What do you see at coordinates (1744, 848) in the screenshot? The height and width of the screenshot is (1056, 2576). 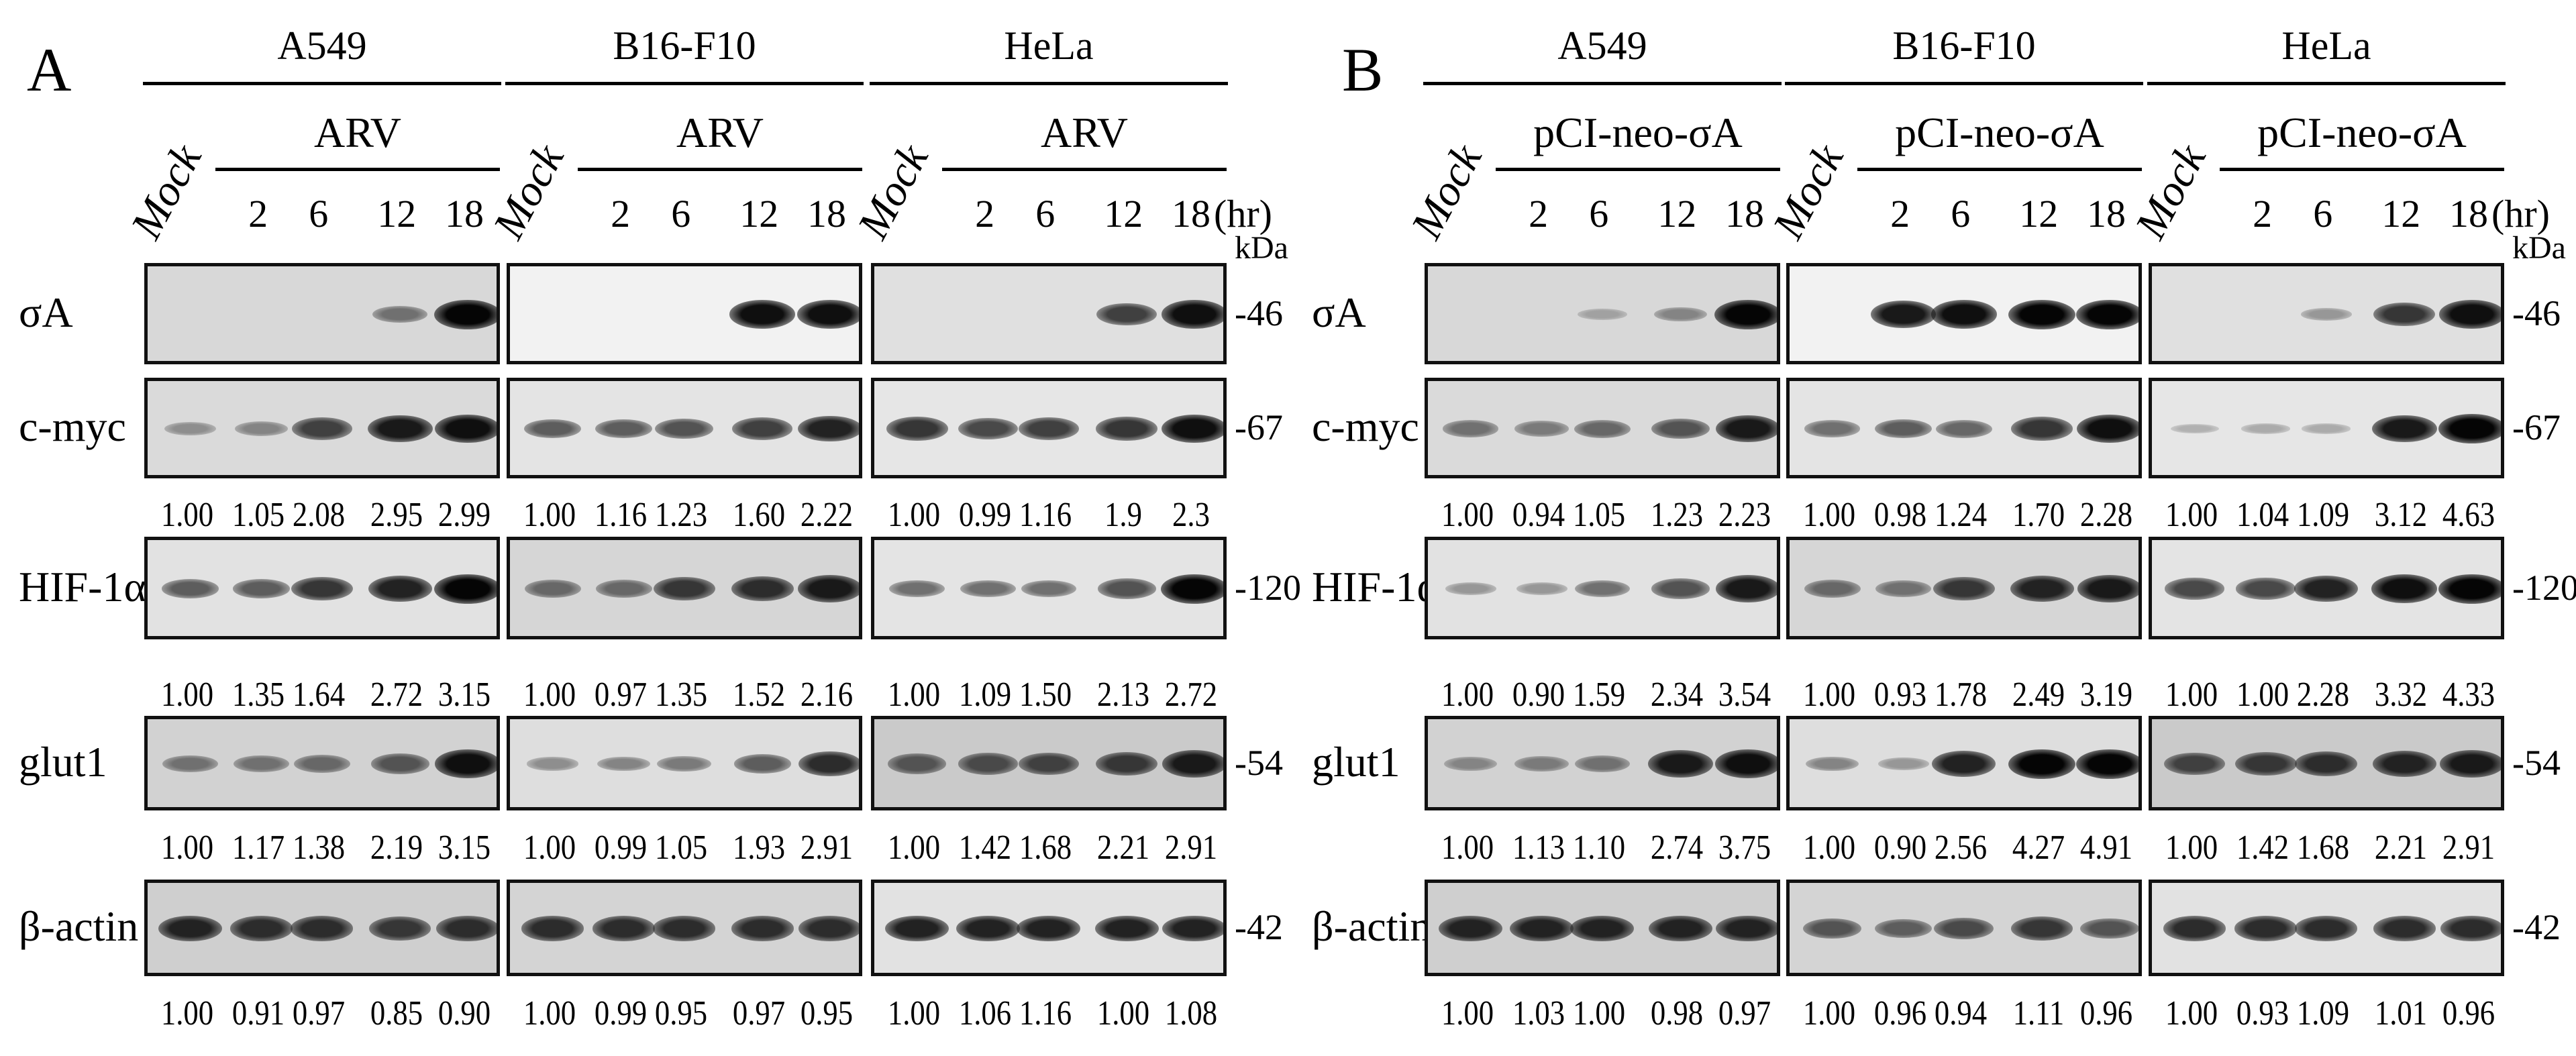 I see `quant-value: 3.75` at bounding box center [1744, 848].